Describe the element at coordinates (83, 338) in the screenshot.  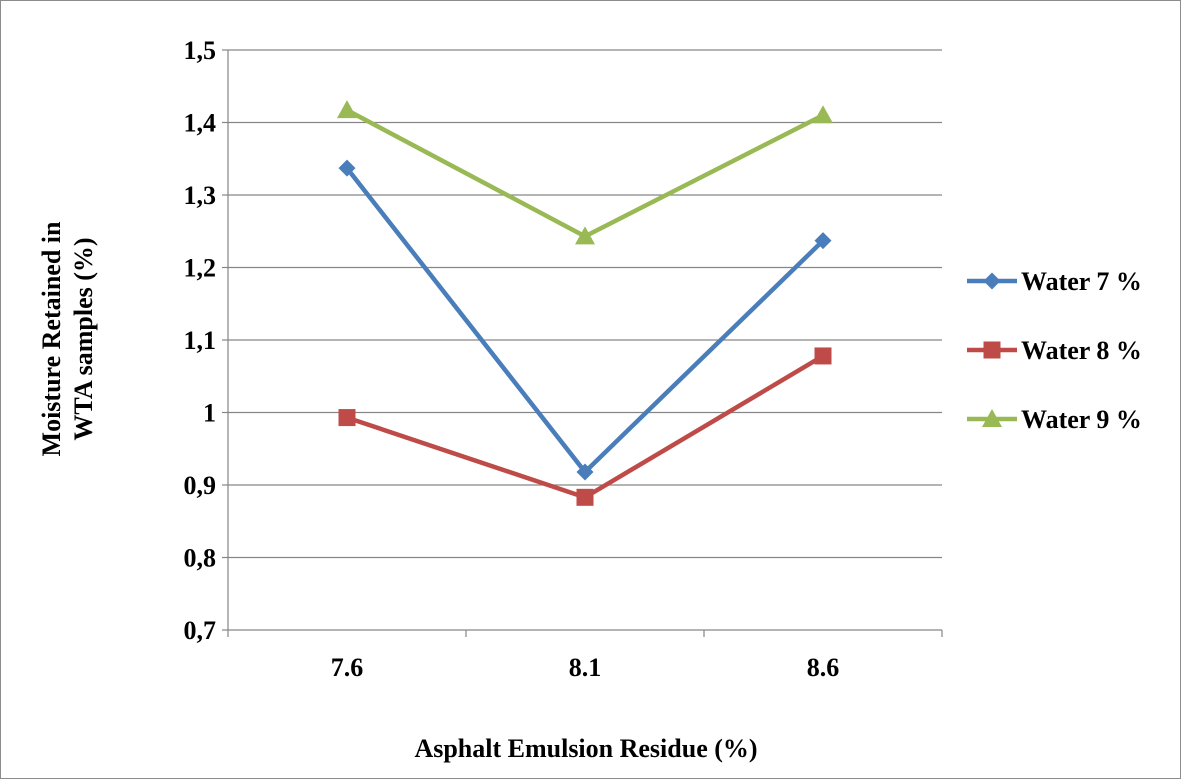
I see `y-axis-title-line-2: WTA samples (%)` at that location.